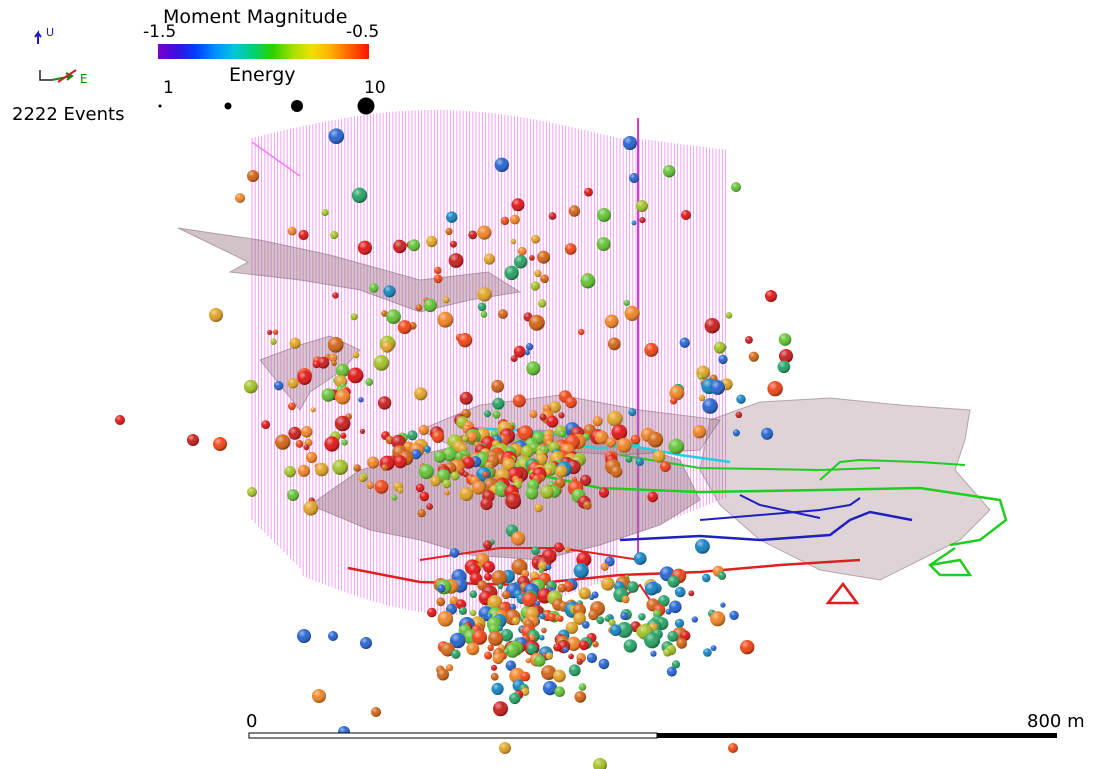 Image resolution: width=1094 pixels, height=769 pixels. Describe the element at coordinates (62, 76) in the screenshot. I see `east-axis-arrow` at that location.